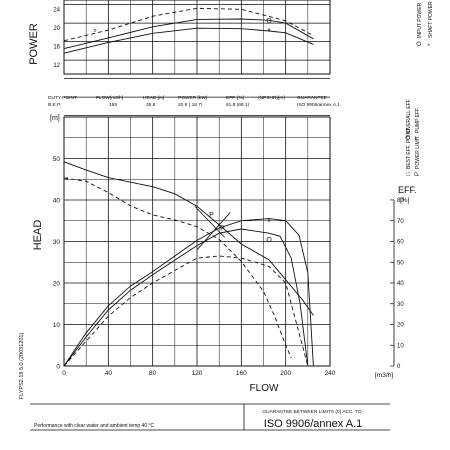 The image size is (450, 450). What do you see at coordinates (268, 31) in the screenshot?
I see `power-marker-shaft: *` at bounding box center [268, 31].